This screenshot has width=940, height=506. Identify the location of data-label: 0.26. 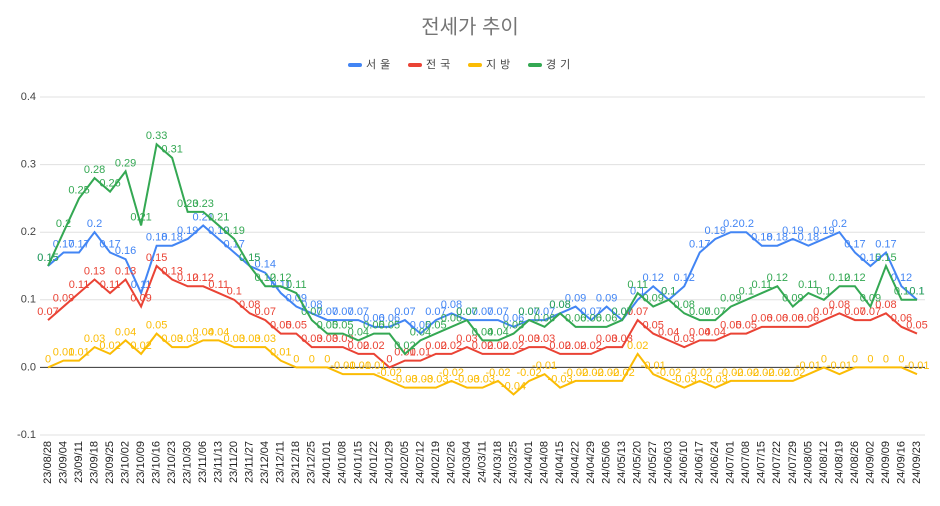
(109, 184).